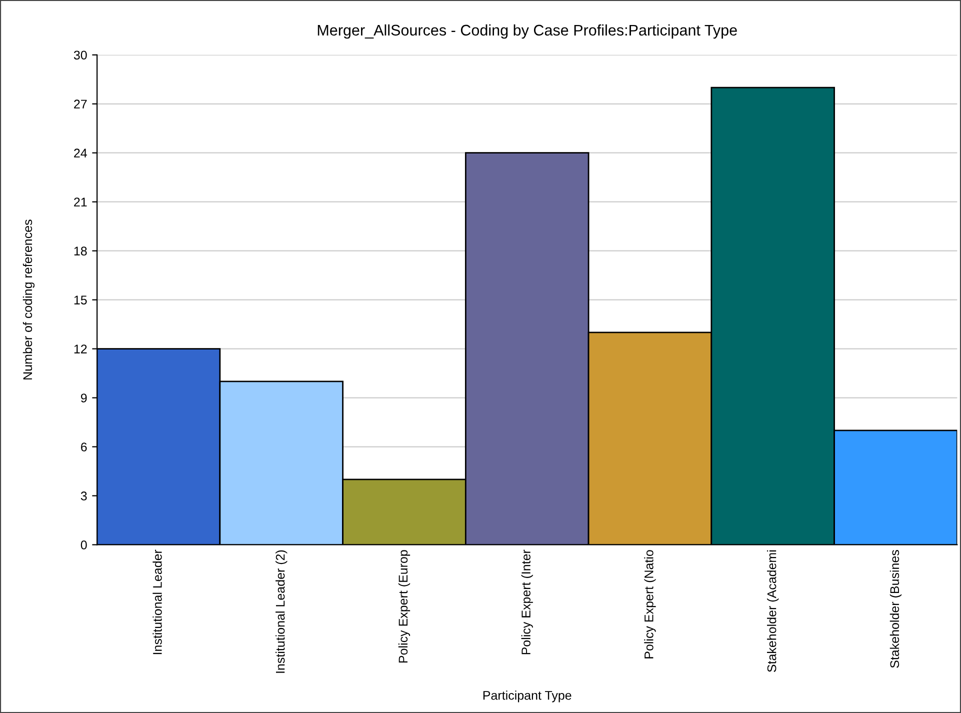 This screenshot has width=961, height=713. I want to click on x-tick-label: Institutional Leader (2), so click(282, 611).